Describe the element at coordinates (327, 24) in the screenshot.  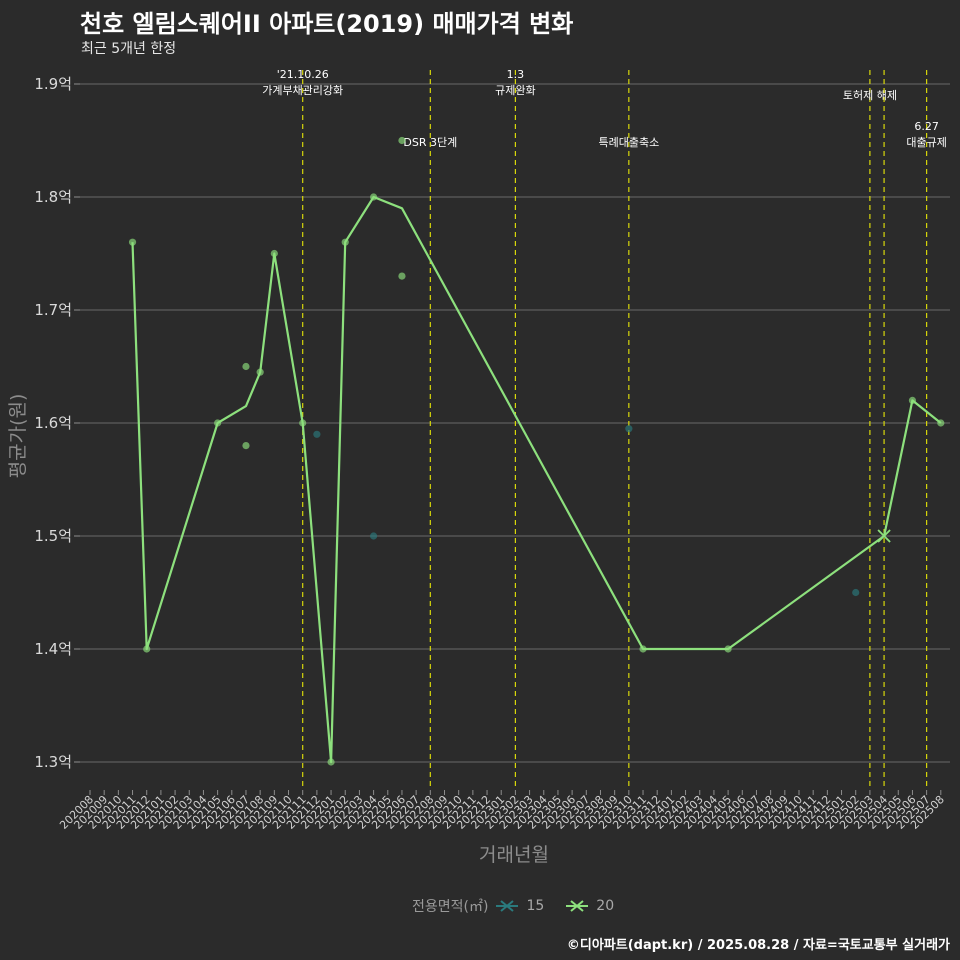
I see `chart-title: 천호 엘림스퀘어II 아파트(2019) 매매가격 변화` at that location.